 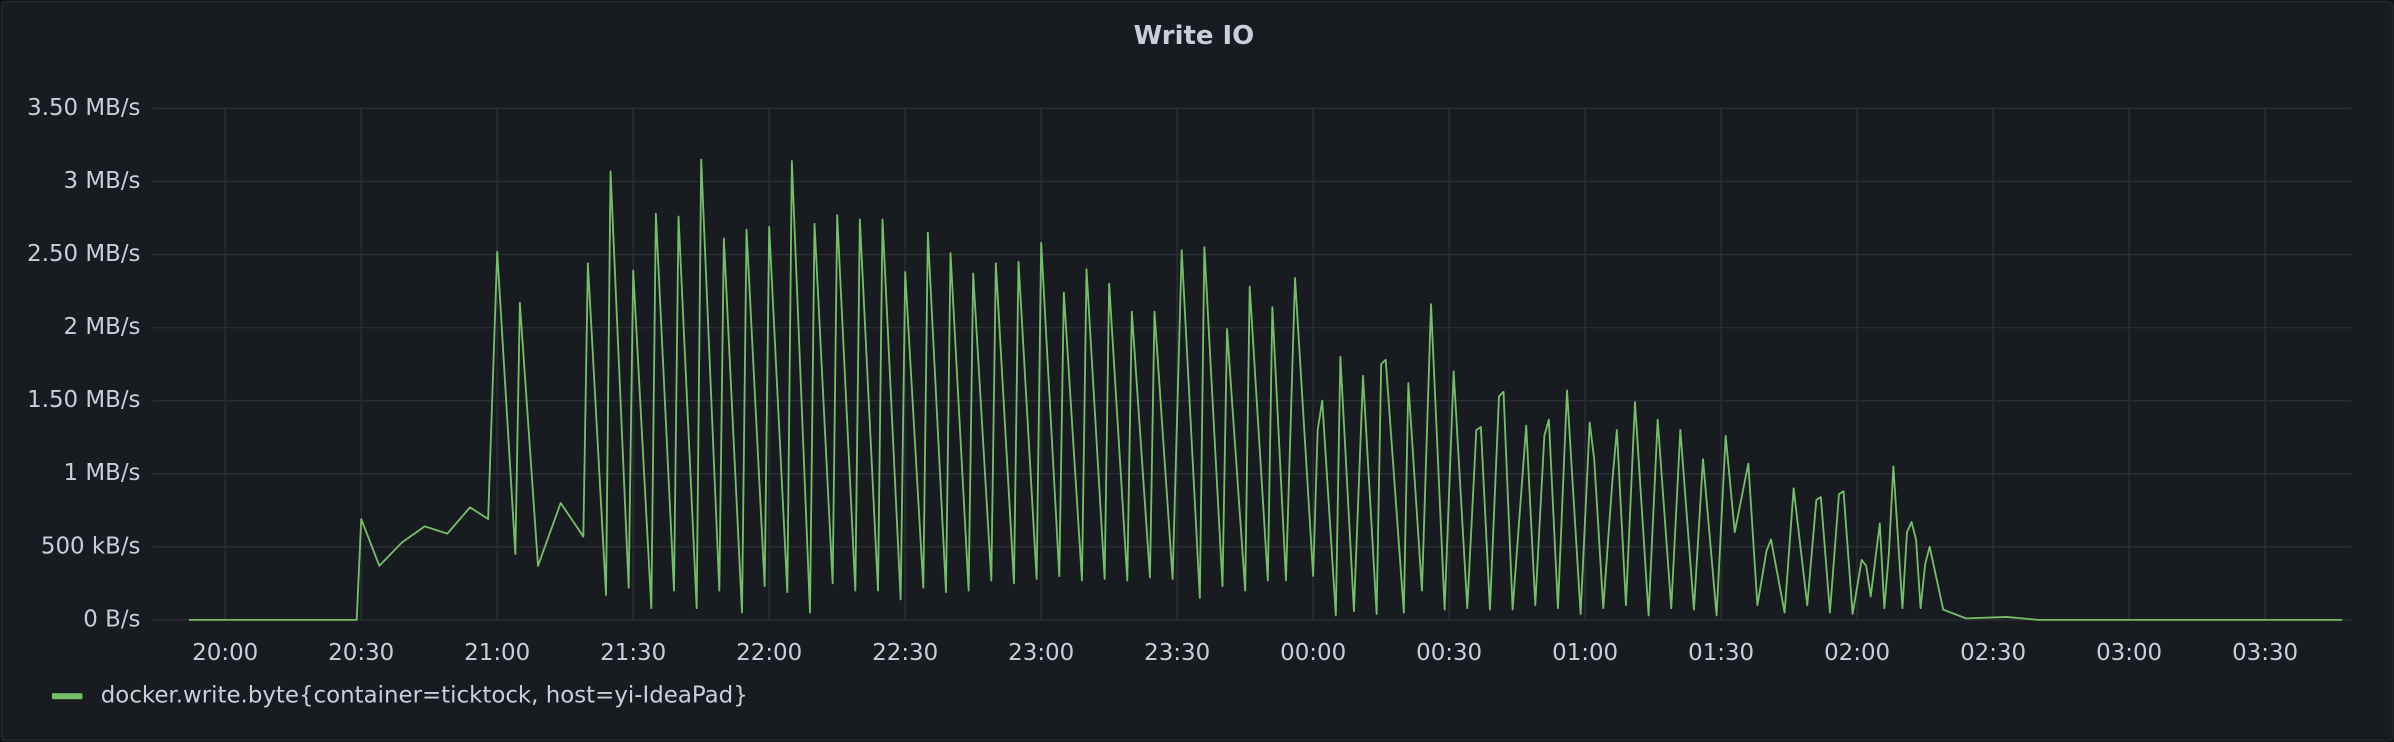 What do you see at coordinates (102, 473) in the screenshot?
I see `y-tick-label: 1 MB/s` at bounding box center [102, 473].